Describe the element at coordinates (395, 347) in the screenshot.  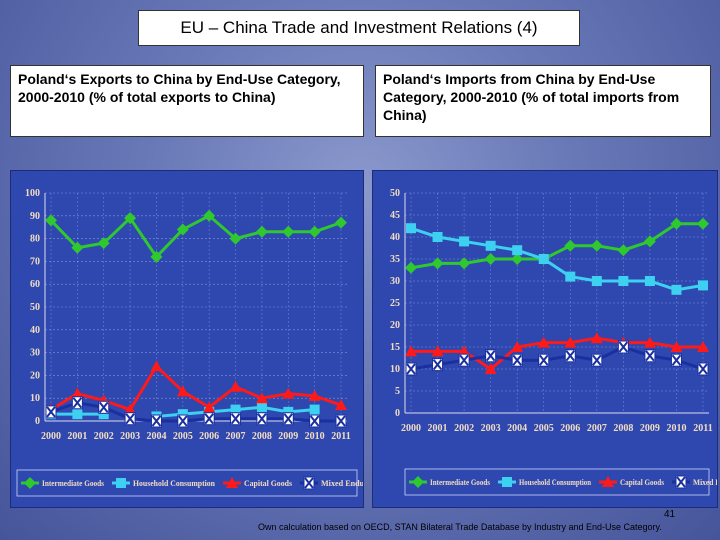
I see `y-tick-label: 15` at that location.